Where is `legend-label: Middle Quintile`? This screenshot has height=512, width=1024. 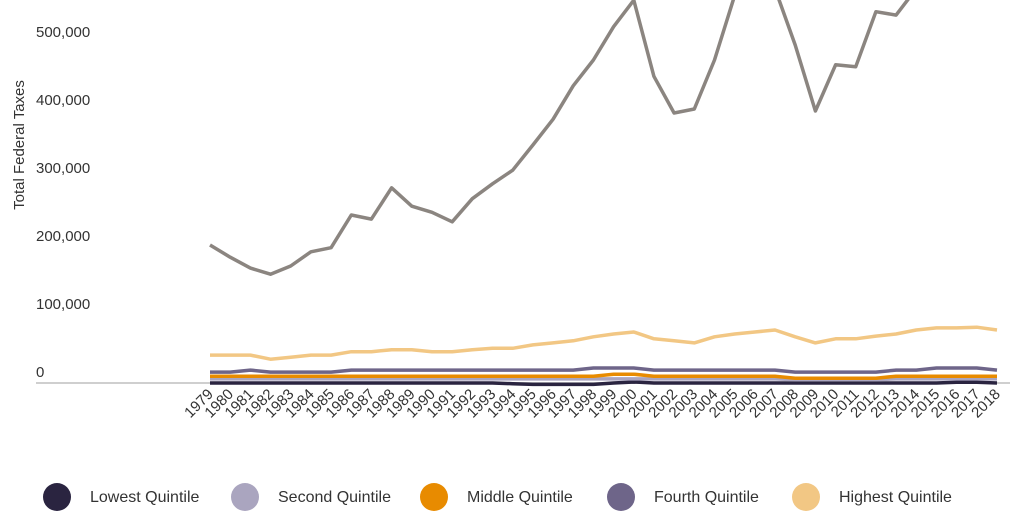
legend-label: Middle Quintile is located at coordinates (520, 497).